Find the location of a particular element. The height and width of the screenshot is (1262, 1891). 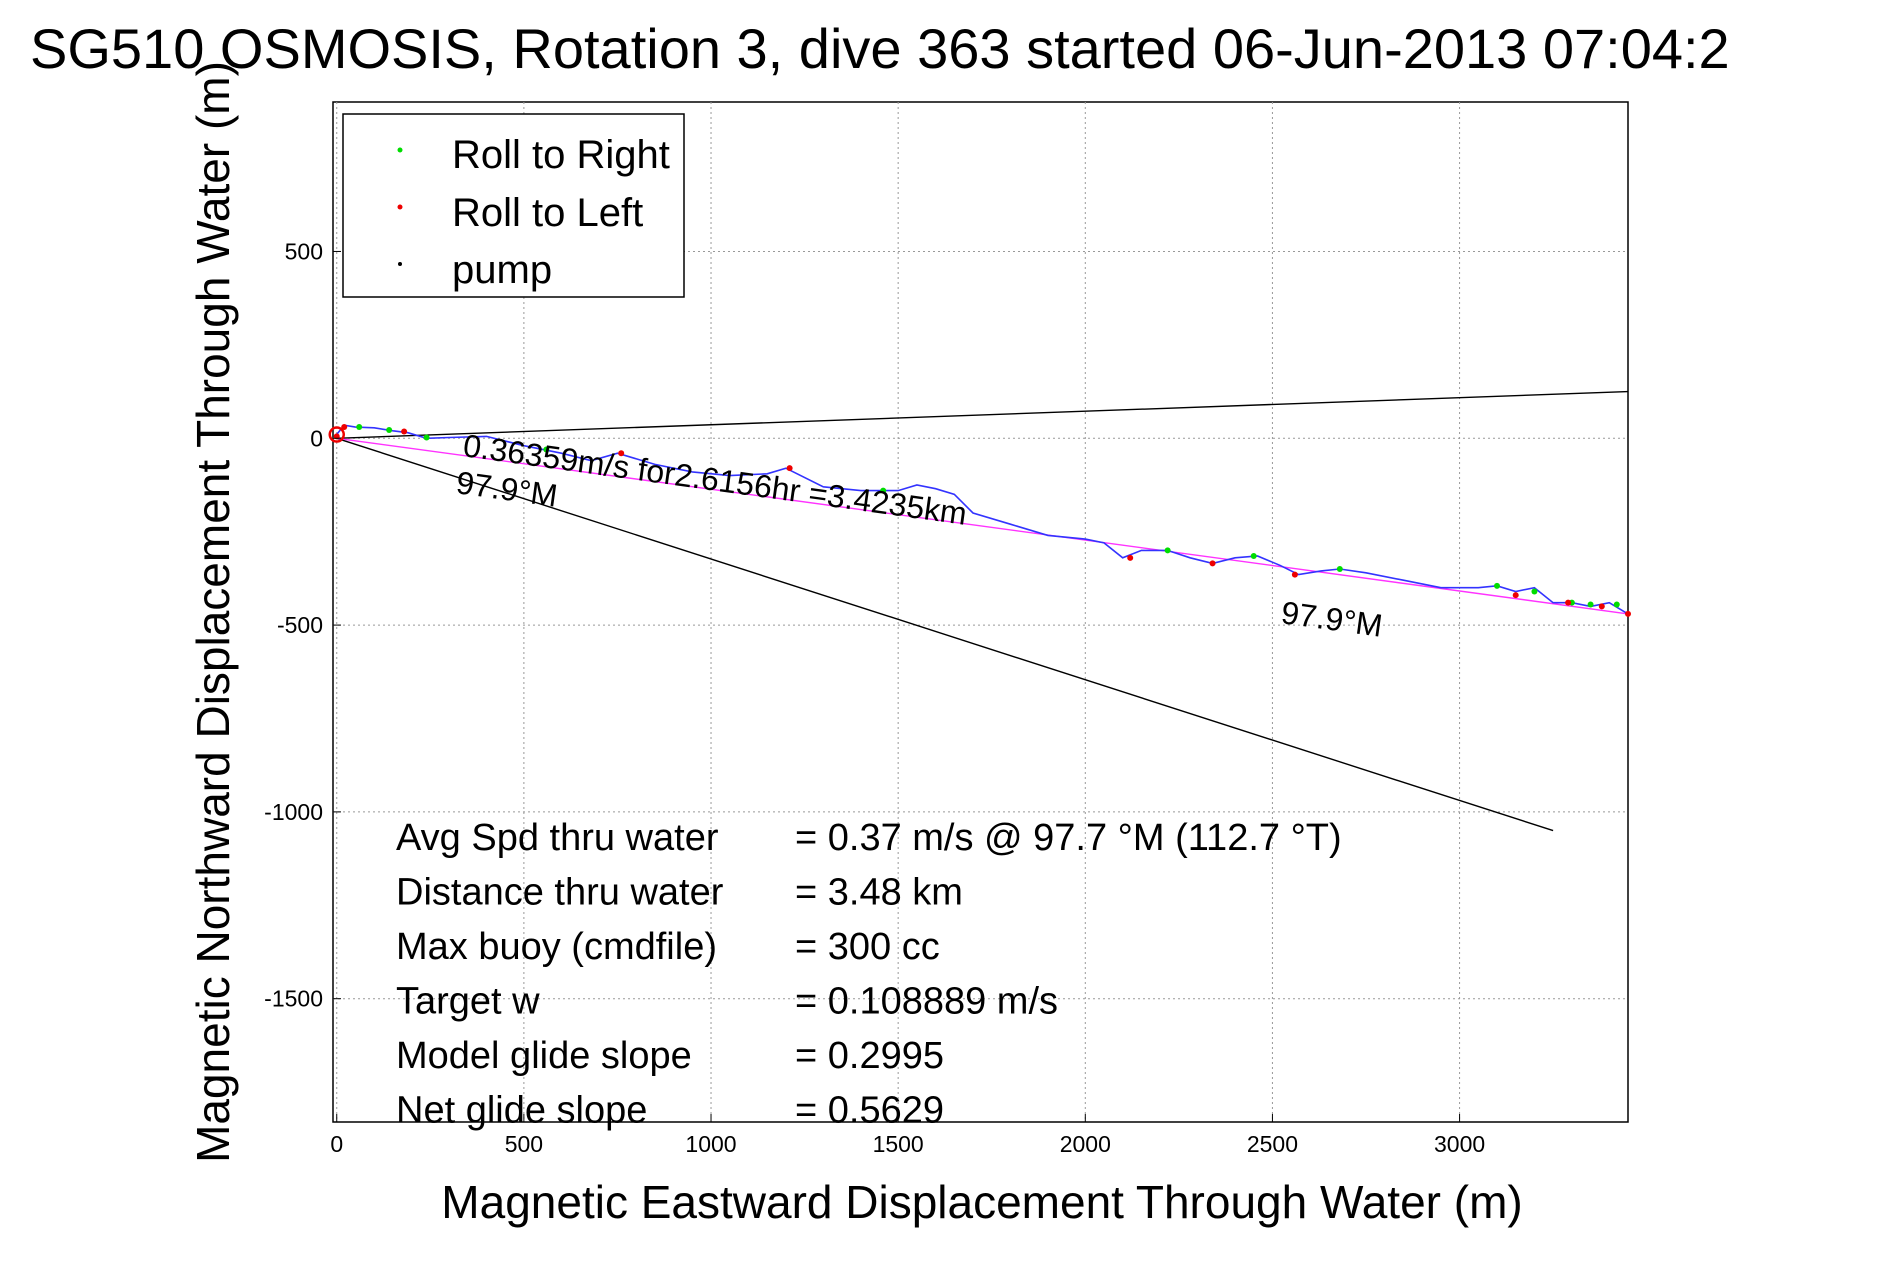

x-tick-label: 500 is located at coordinates (524, 1144).